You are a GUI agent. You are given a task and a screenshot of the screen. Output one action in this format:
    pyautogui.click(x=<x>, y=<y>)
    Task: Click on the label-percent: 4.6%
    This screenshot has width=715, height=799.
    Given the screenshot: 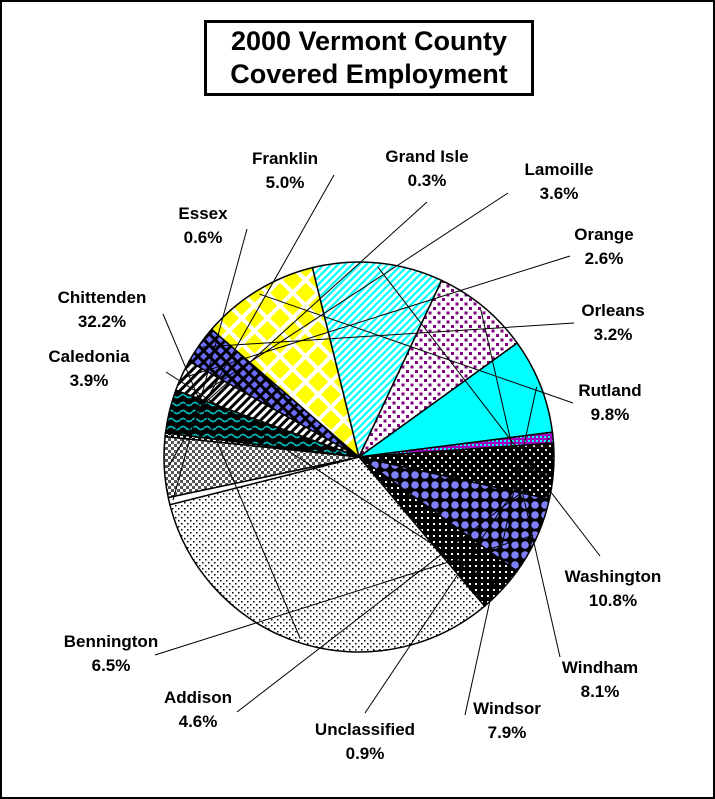 What is the action you would take?
    pyautogui.click(x=198, y=721)
    